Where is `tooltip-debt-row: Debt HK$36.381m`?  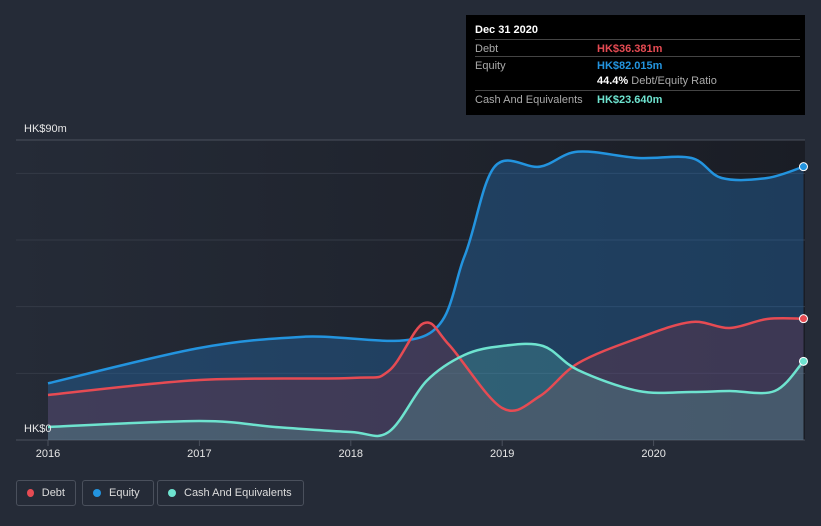 tooltip-debt-row: Debt HK$36.381m is located at coordinates (637, 48).